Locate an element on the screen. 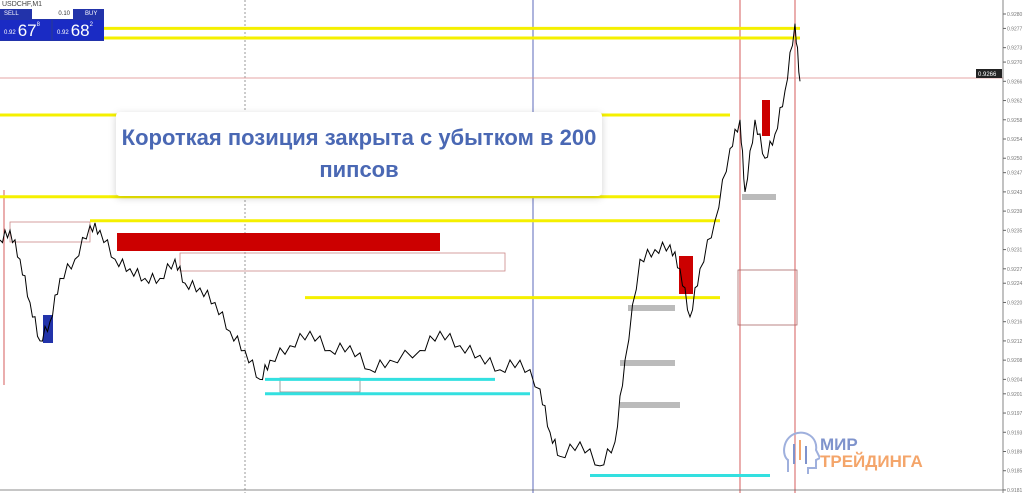  y-tick-label: 0.9193 is located at coordinates (1015, 433).